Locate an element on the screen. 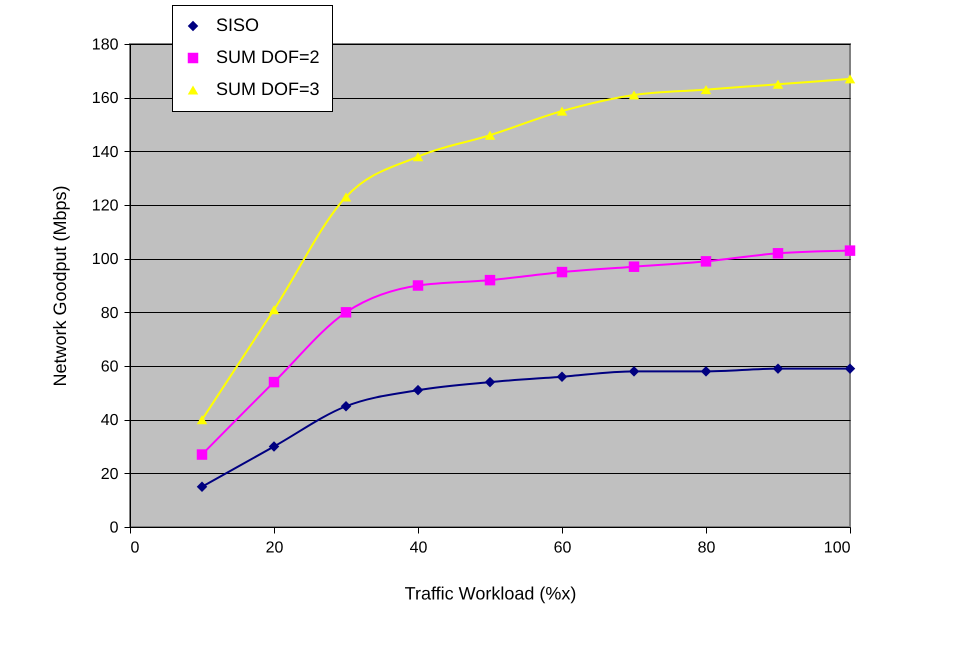 The image size is (960, 647). legend-label: SUM DOF=2 is located at coordinates (268, 57).